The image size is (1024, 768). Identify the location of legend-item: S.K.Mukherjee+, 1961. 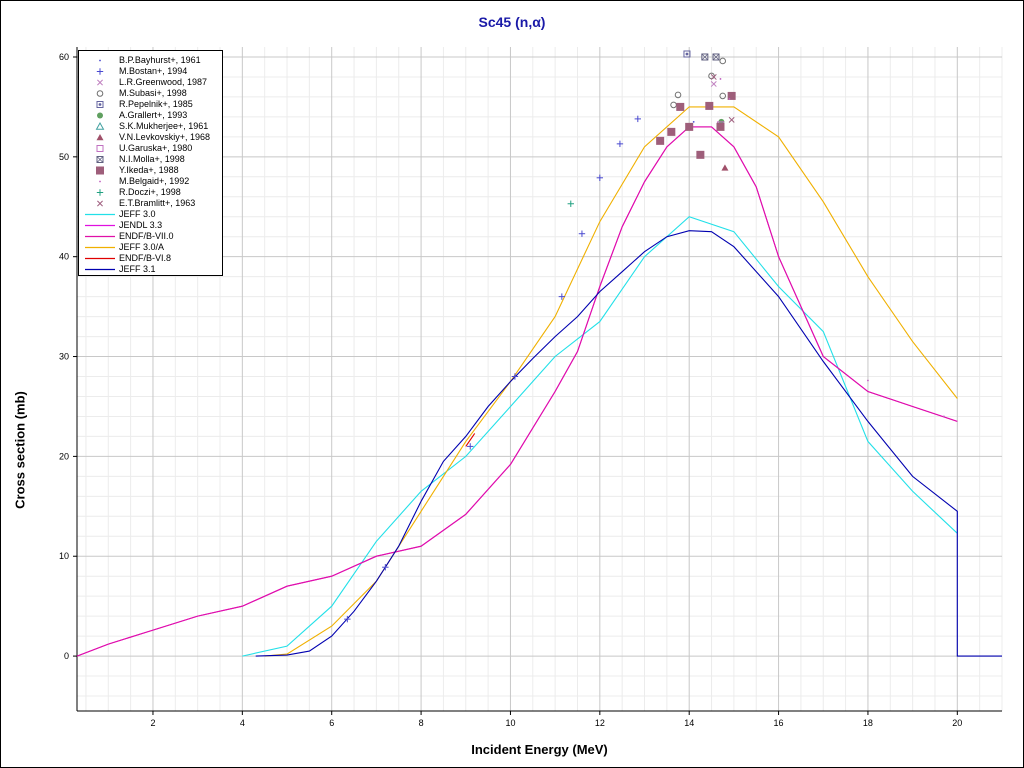
(151, 126).